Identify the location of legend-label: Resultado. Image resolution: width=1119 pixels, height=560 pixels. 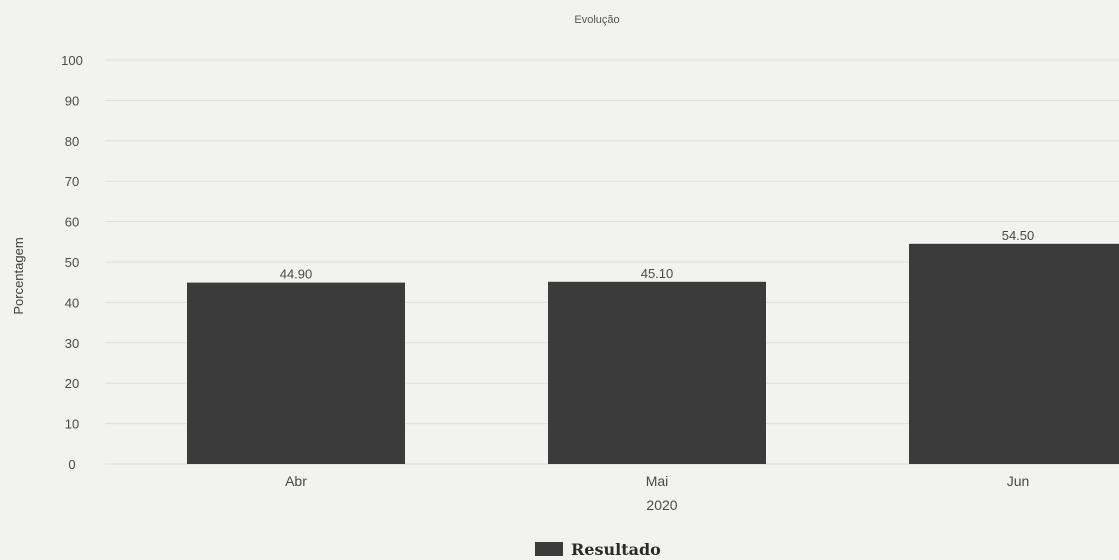
(616, 549).